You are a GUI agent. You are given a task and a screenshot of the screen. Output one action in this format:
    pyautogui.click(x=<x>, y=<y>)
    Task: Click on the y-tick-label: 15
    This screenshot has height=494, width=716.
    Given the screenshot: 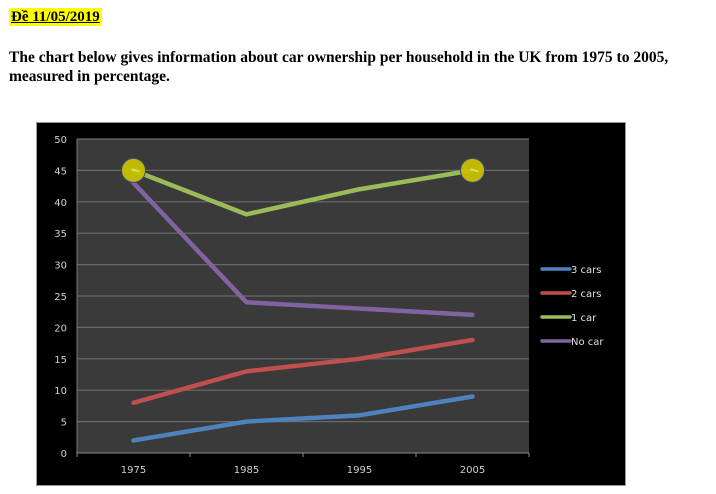 What is the action you would take?
    pyautogui.click(x=60, y=360)
    